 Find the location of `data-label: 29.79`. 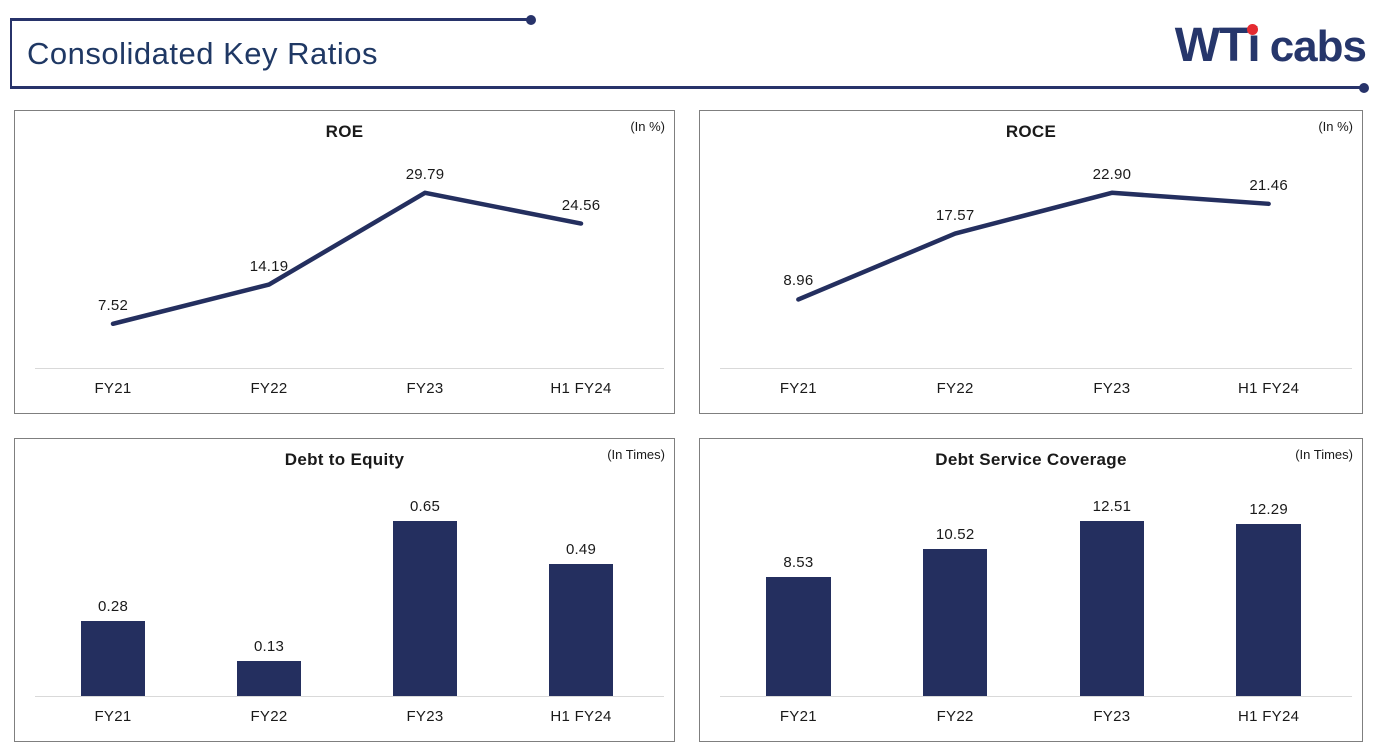

data-label: 29.79 is located at coordinates (425, 174).